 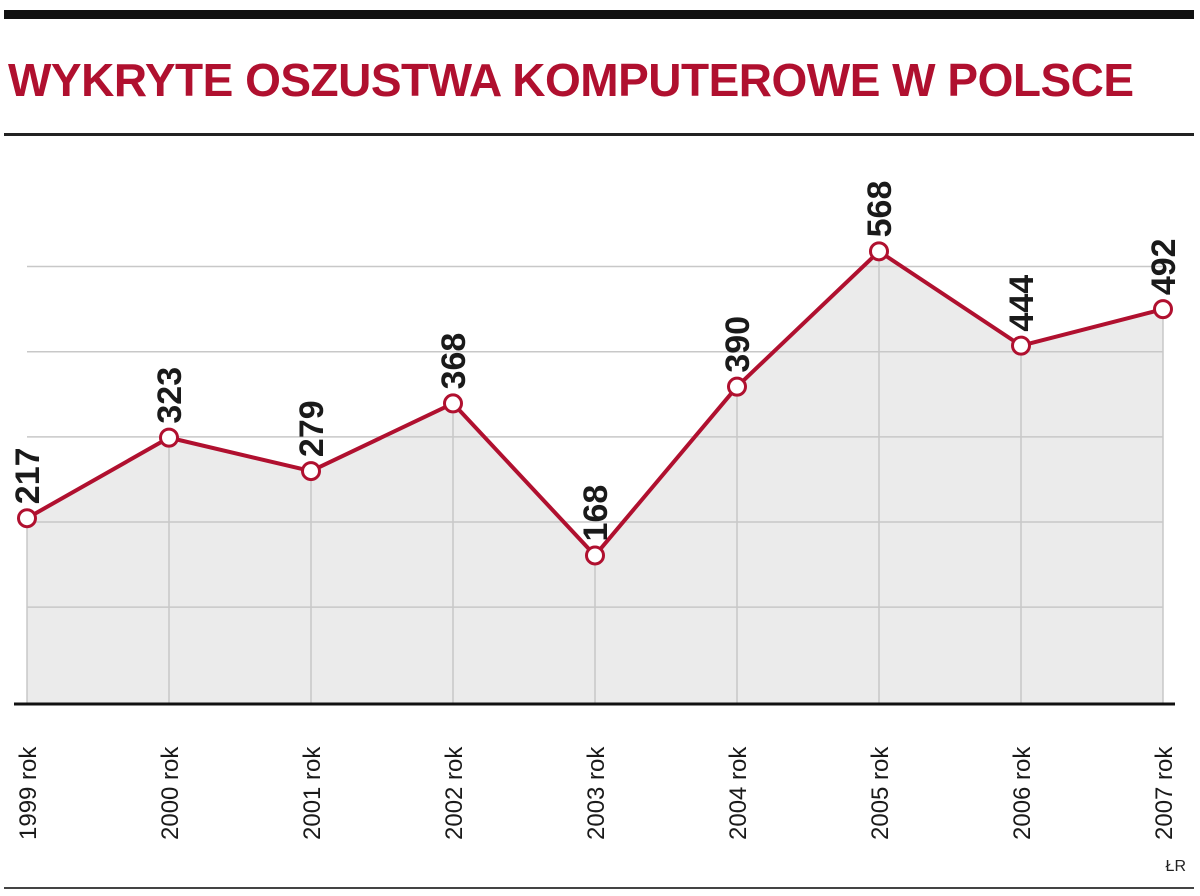 What do you see at coordinates (596, 513) in the screenshot?
I see `data-label: 168` at bounding box center [596, 513].